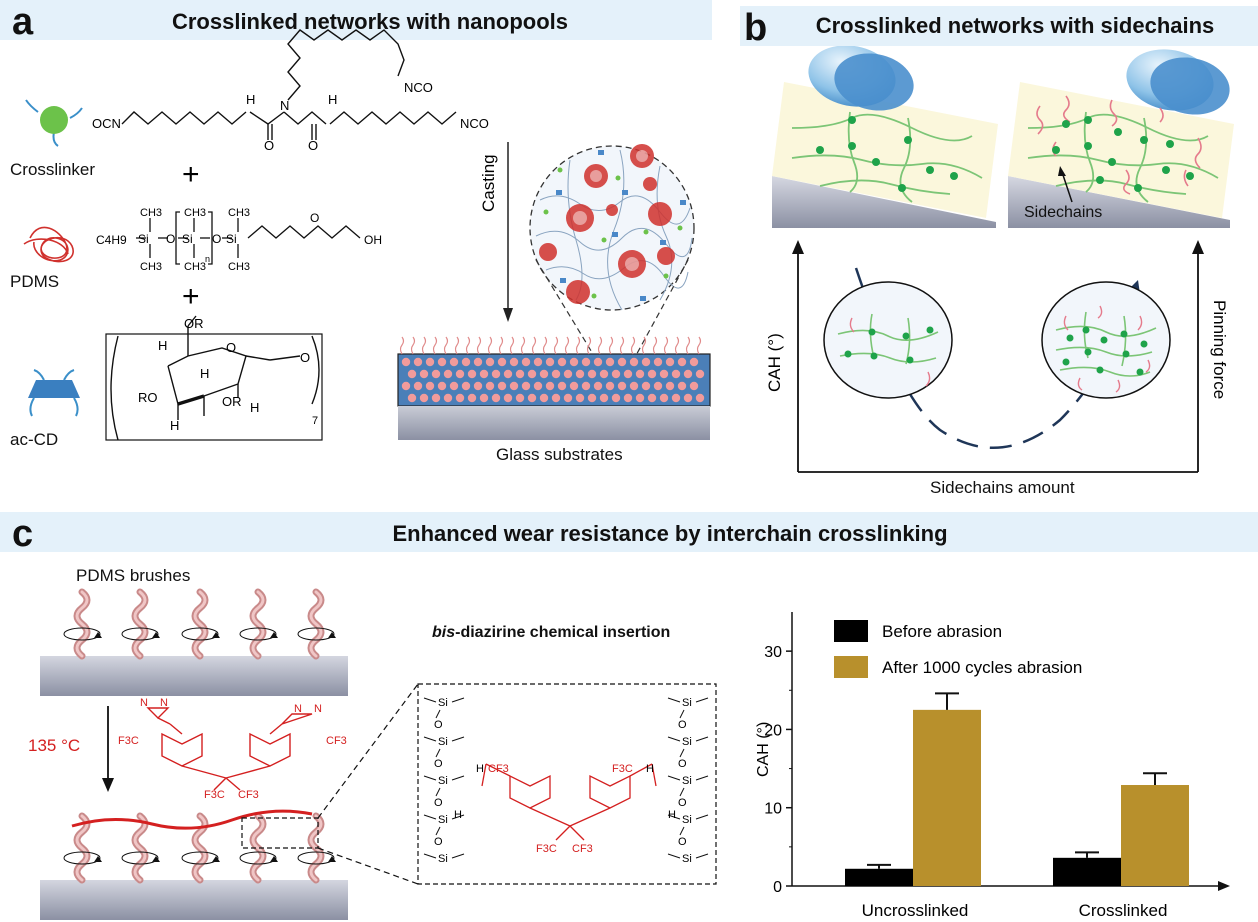  What do you see at coordinates (23, 22) in the screenshot?
I see `panel-a-letter: a` at bounding box center [23, 22].